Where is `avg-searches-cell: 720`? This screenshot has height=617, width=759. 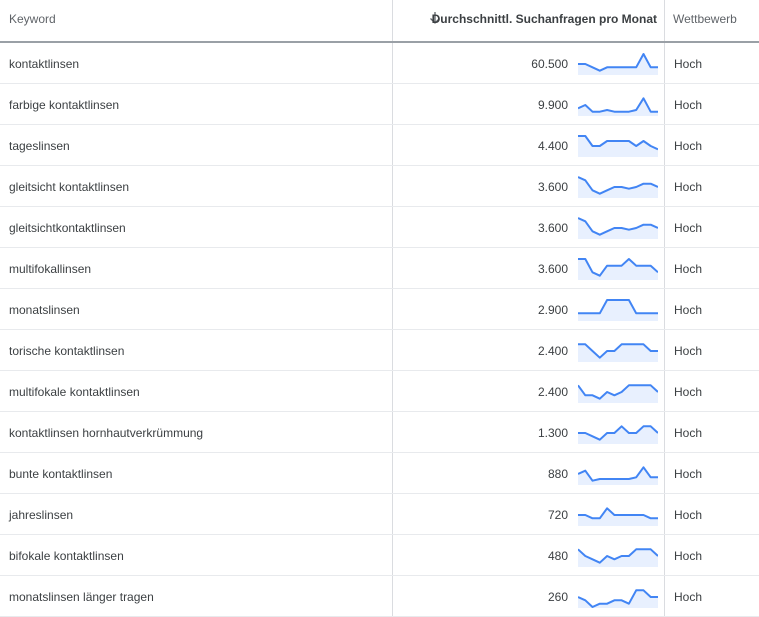 avg-searches-cell: 720 is located at coordinates (528, 514).